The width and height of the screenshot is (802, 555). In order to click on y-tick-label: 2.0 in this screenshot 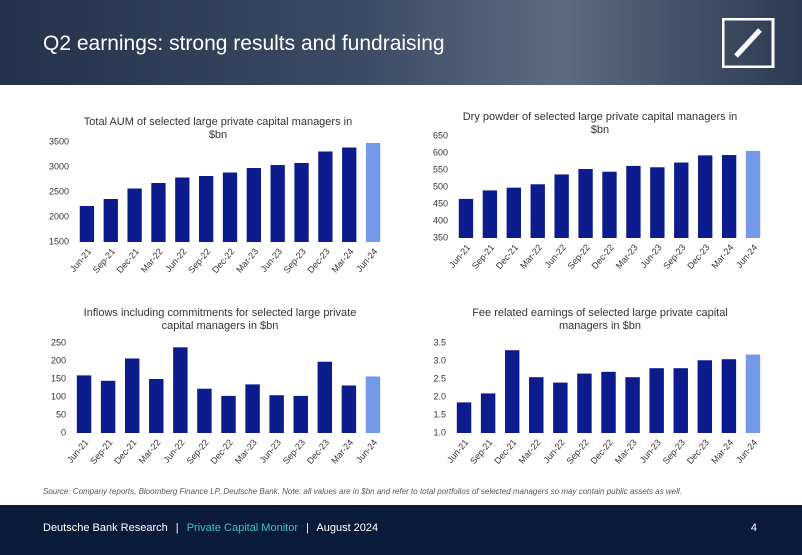, I will do `click(439, 396)`.